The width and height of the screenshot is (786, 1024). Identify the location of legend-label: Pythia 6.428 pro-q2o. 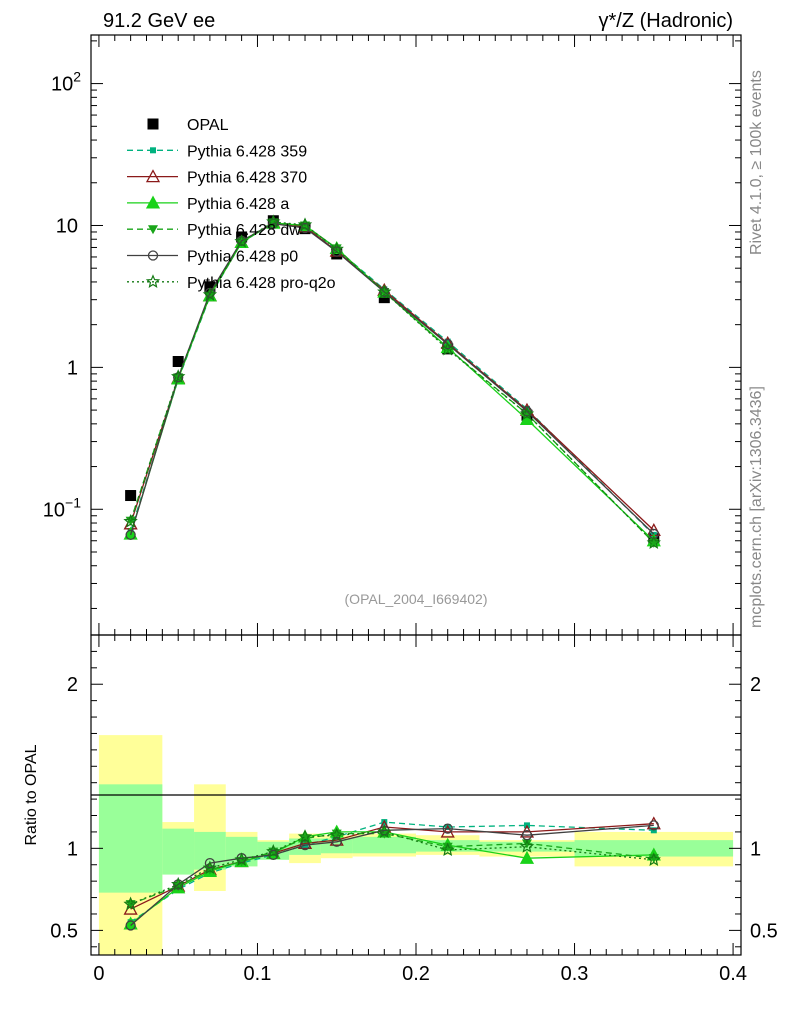
(261, 283).